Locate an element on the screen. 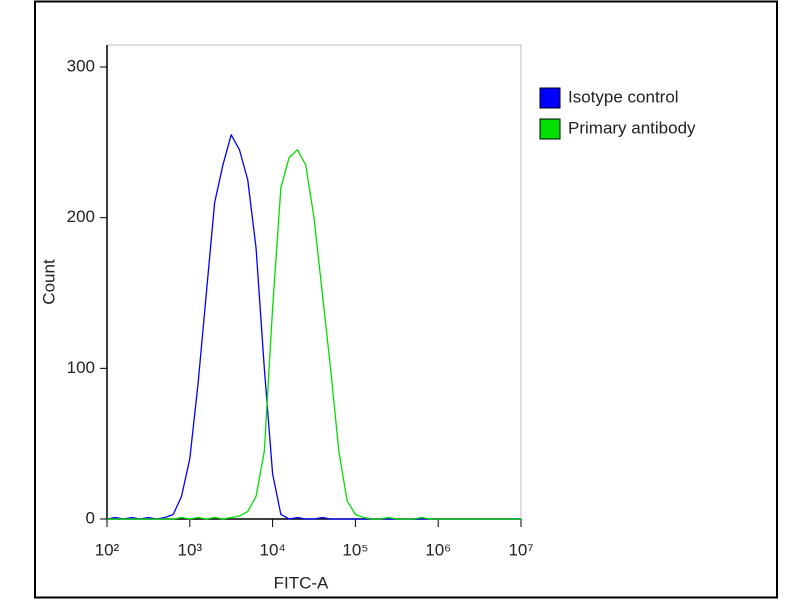 Image resolution: width=800 pixels, height=600 pixels. x-tick-label: 10⁵ is located at coordinates (355, 549).